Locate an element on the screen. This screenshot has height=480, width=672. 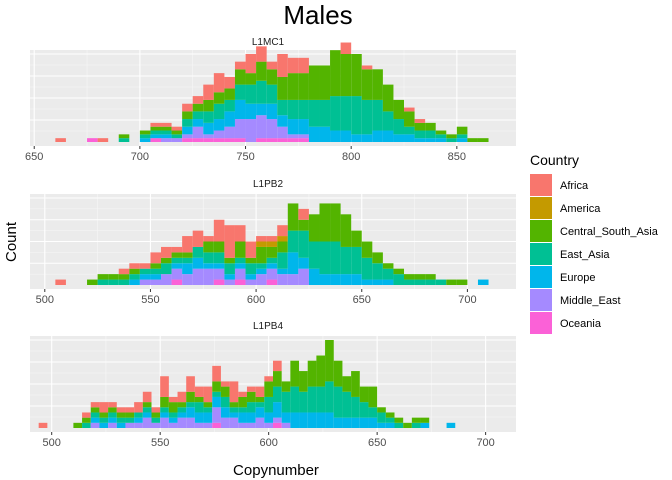
x-tick-label: 850 is located at coordinates (457, 157).